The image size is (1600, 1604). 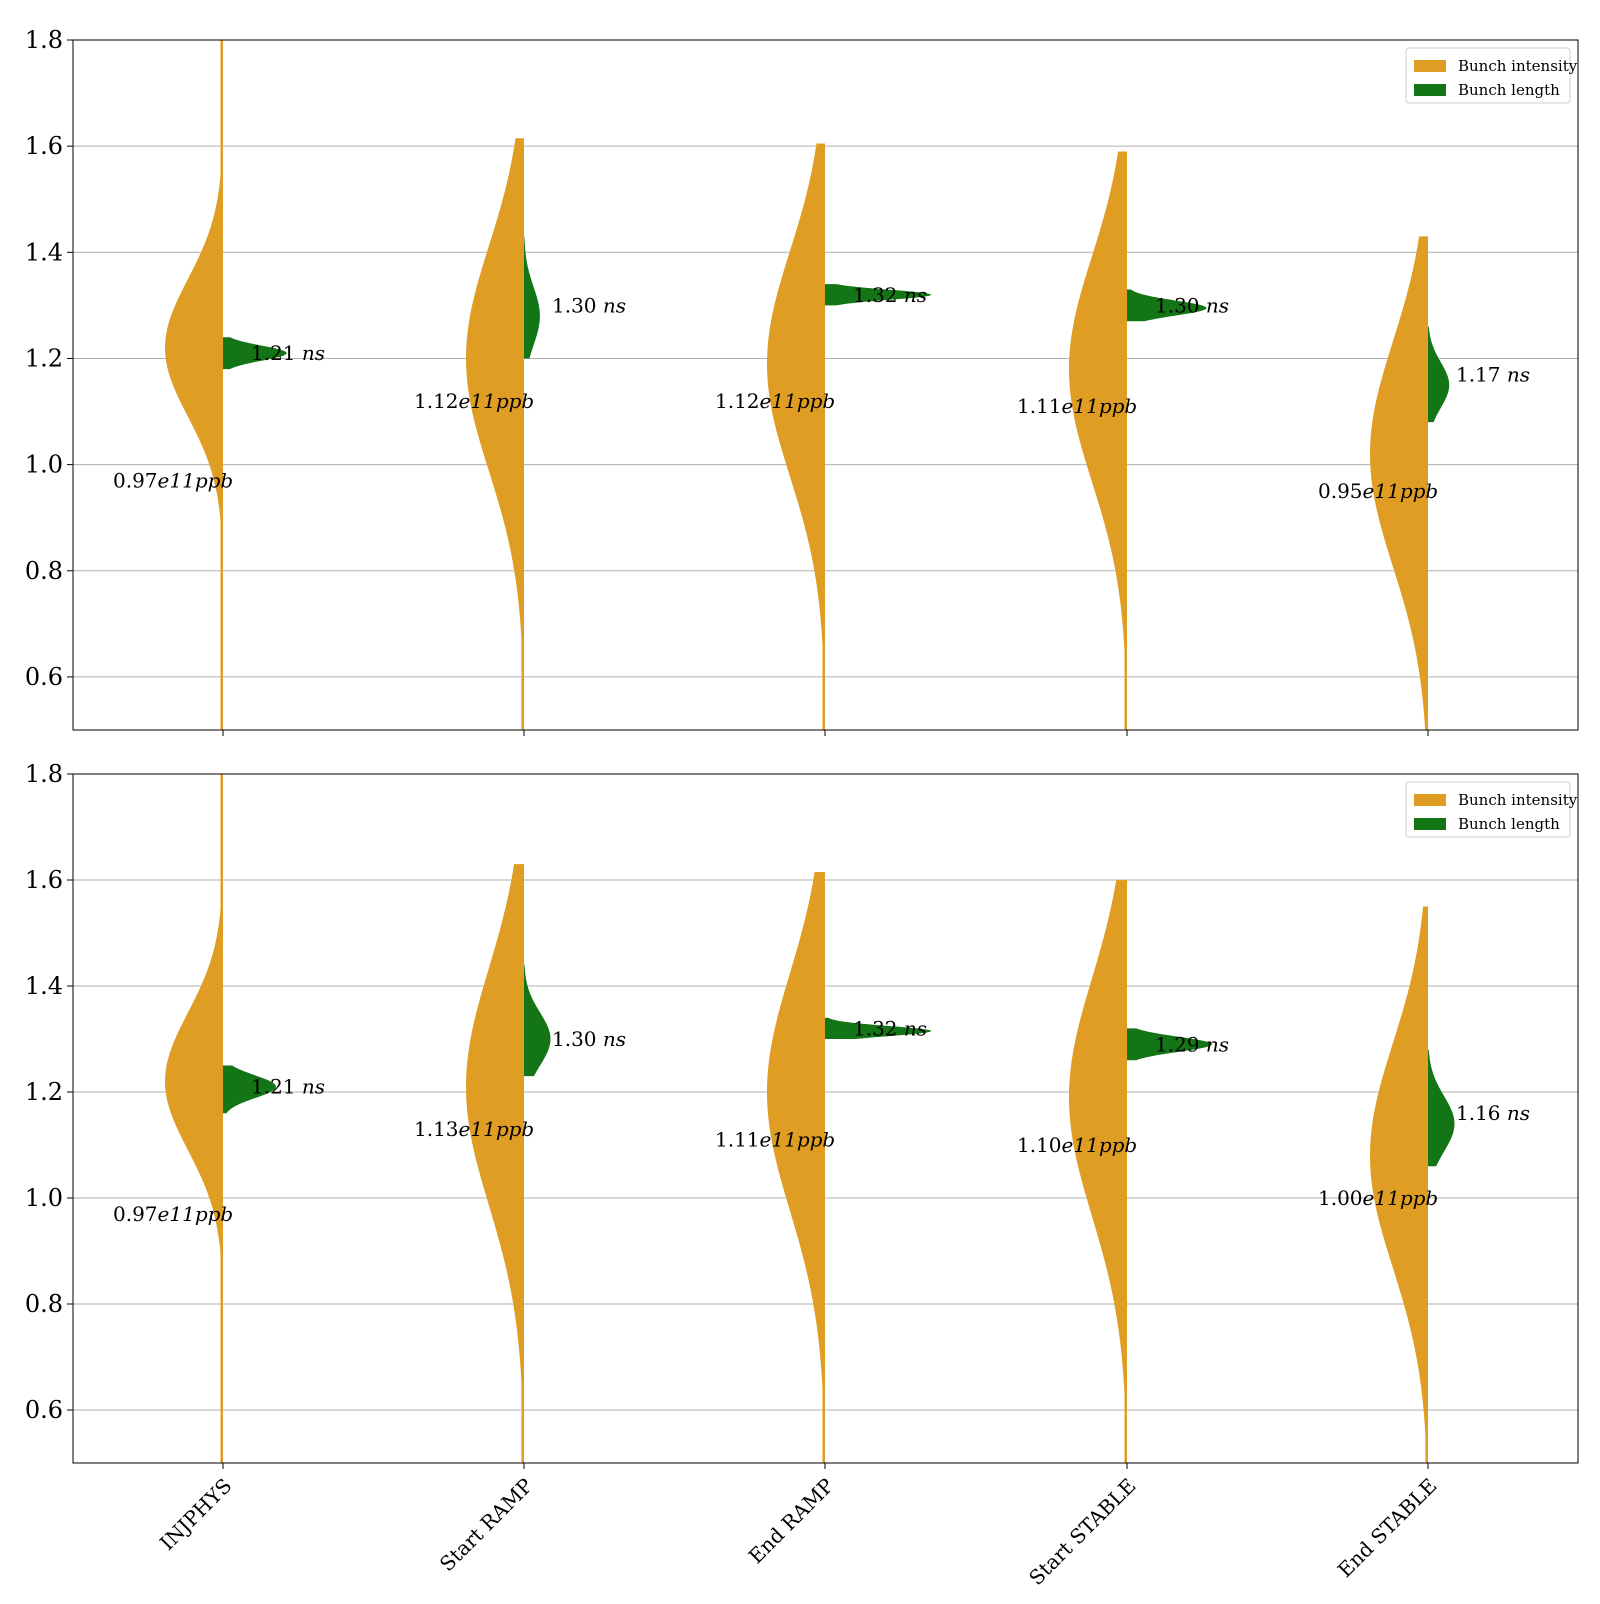 What do you see at coordinates (195, 1513) in the screenshot?
I see `x-category-label: INJPHYS` at bounding box center [195, 1513].